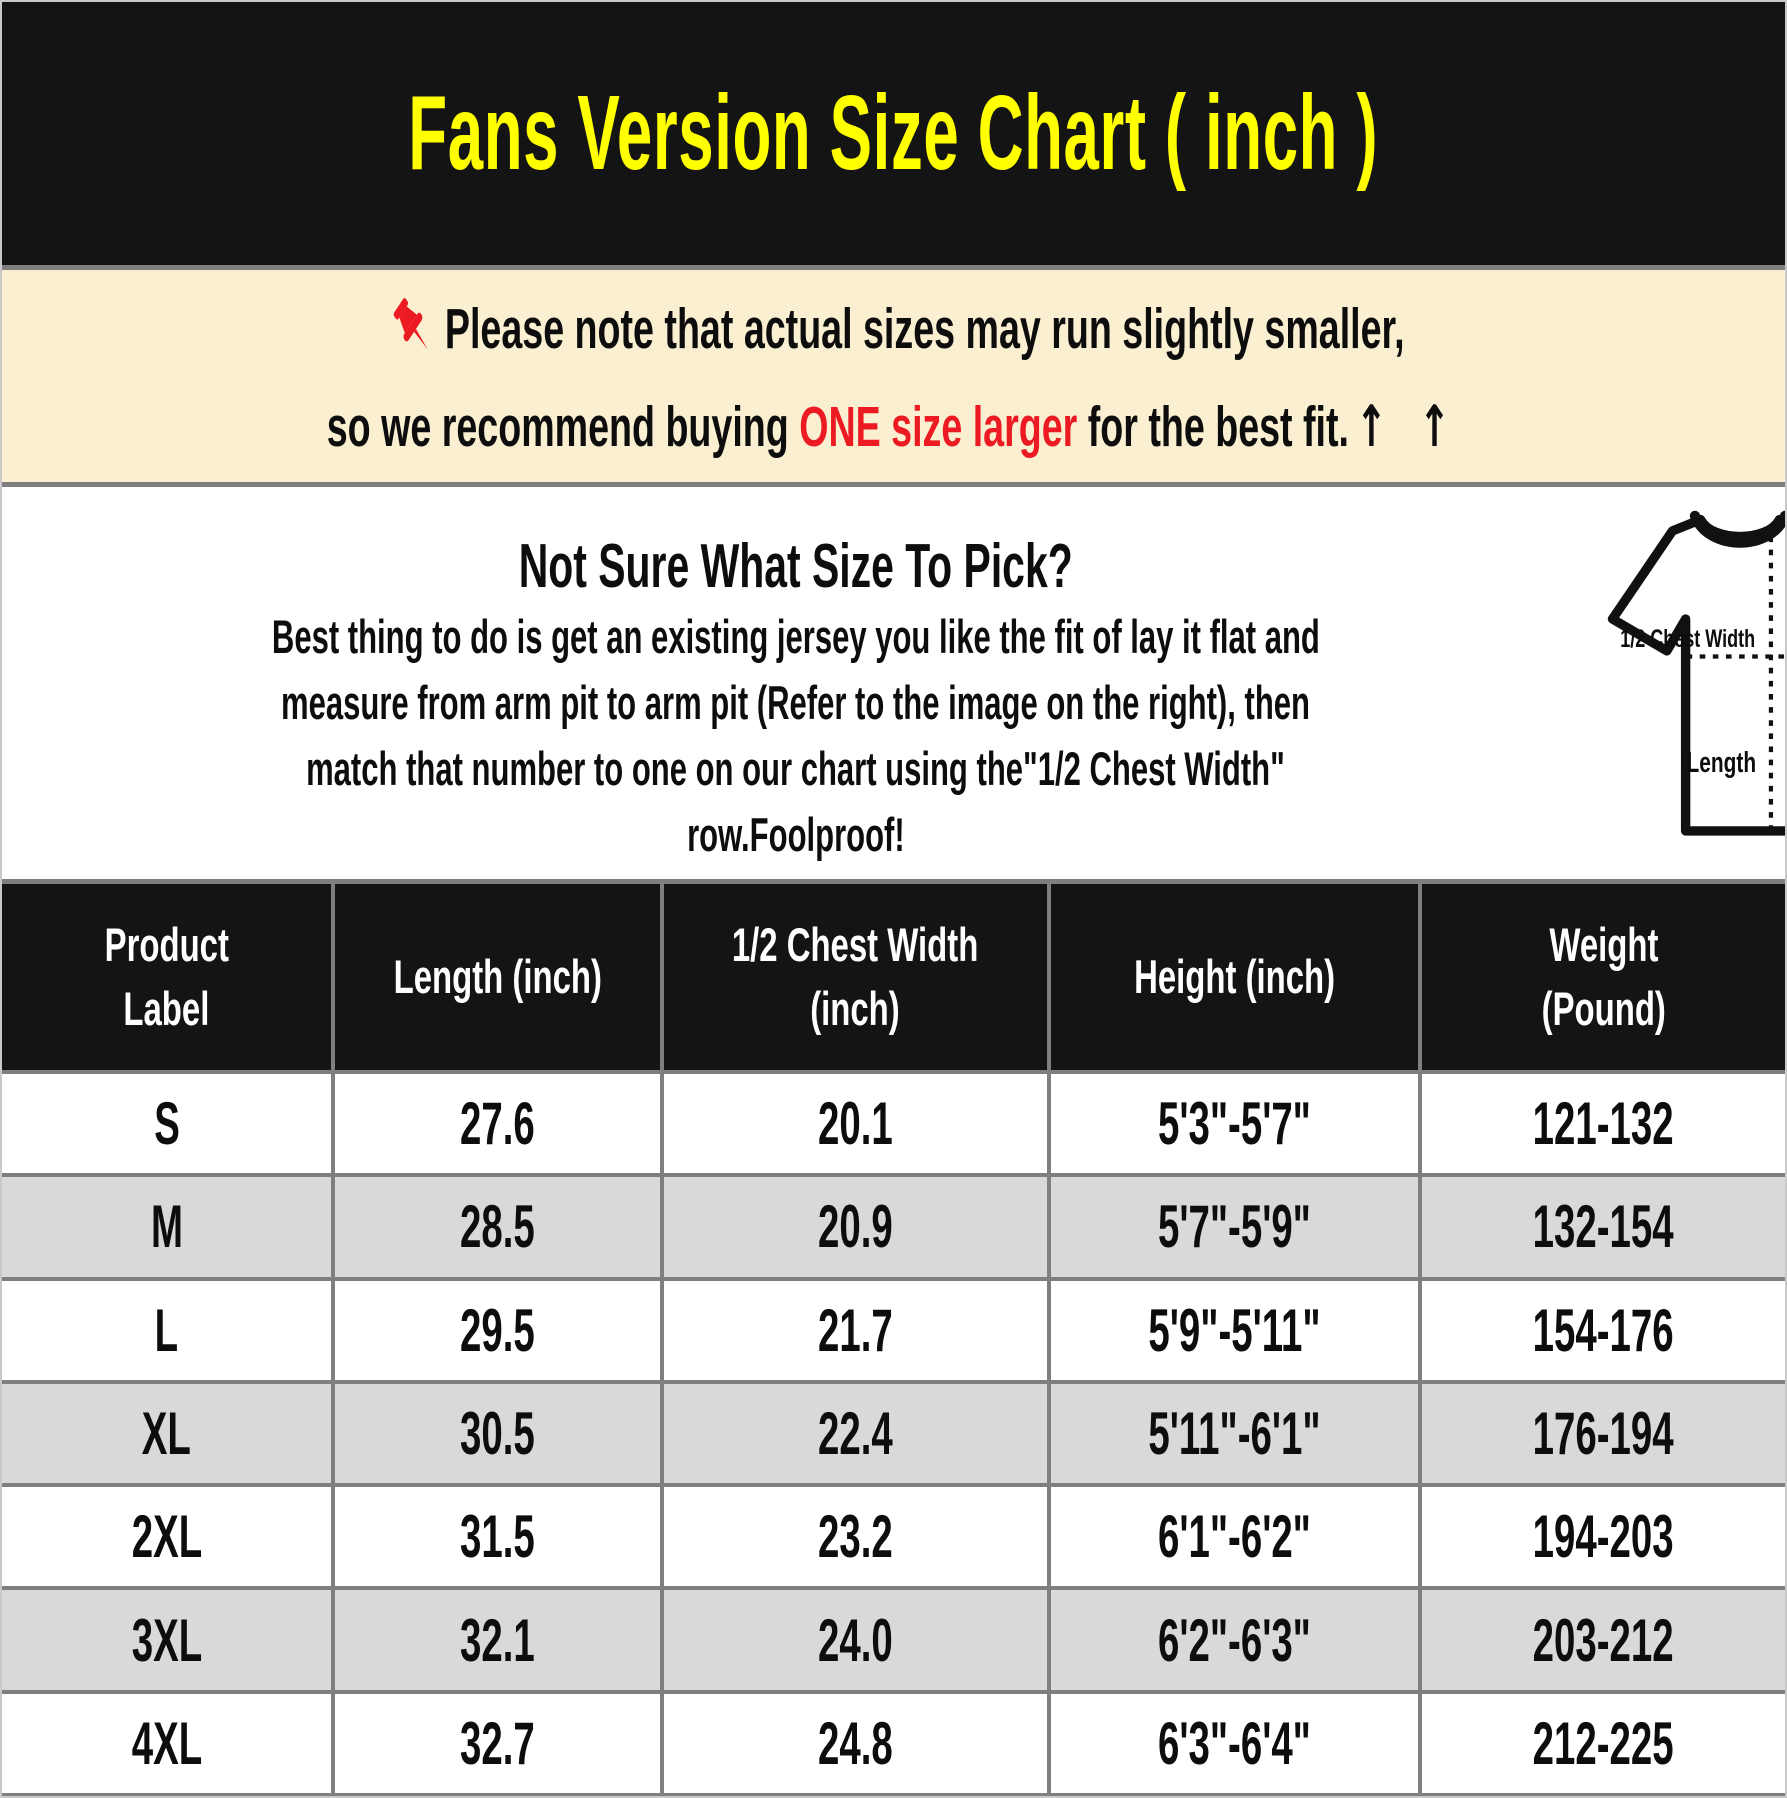 This screenshot has width=1787, height=1798. Describe the element at coordinates (1235, 1227) in the screenshot. I see `cell-height: 5'7"-5'9"` at that location.